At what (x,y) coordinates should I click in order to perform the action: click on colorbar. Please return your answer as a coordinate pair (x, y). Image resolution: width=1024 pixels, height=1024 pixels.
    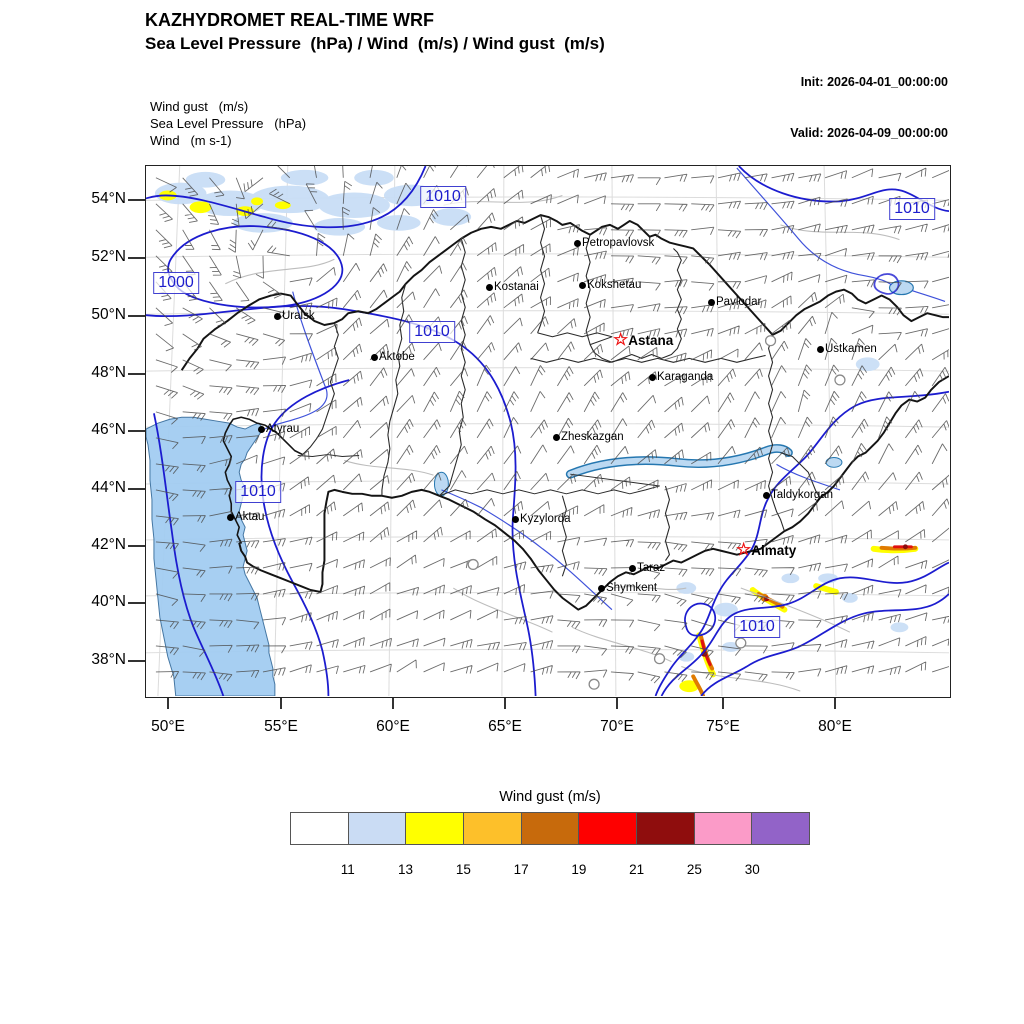
    Looking at the image, I should click on (550, 828).